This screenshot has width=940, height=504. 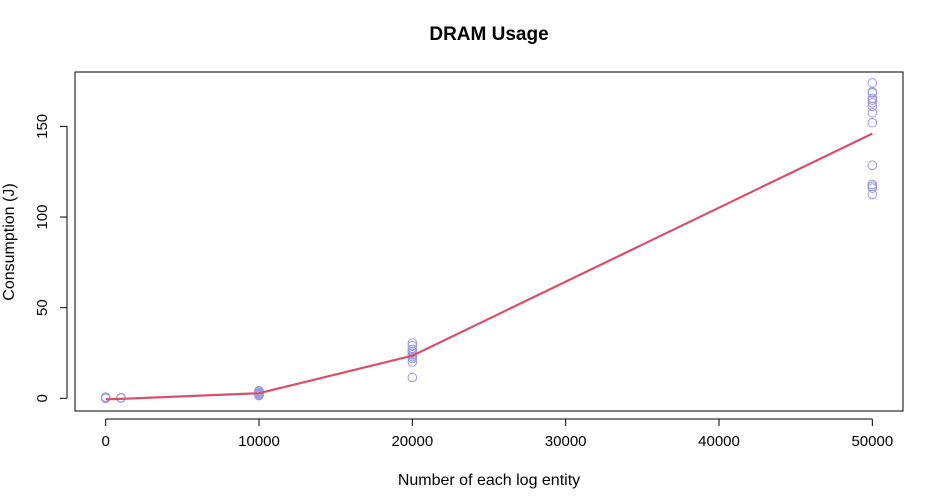 What do you see at coordinates (42, 307) in the screenshot?
I see `y-tick-label: 50` at bounding box center [42, 307].